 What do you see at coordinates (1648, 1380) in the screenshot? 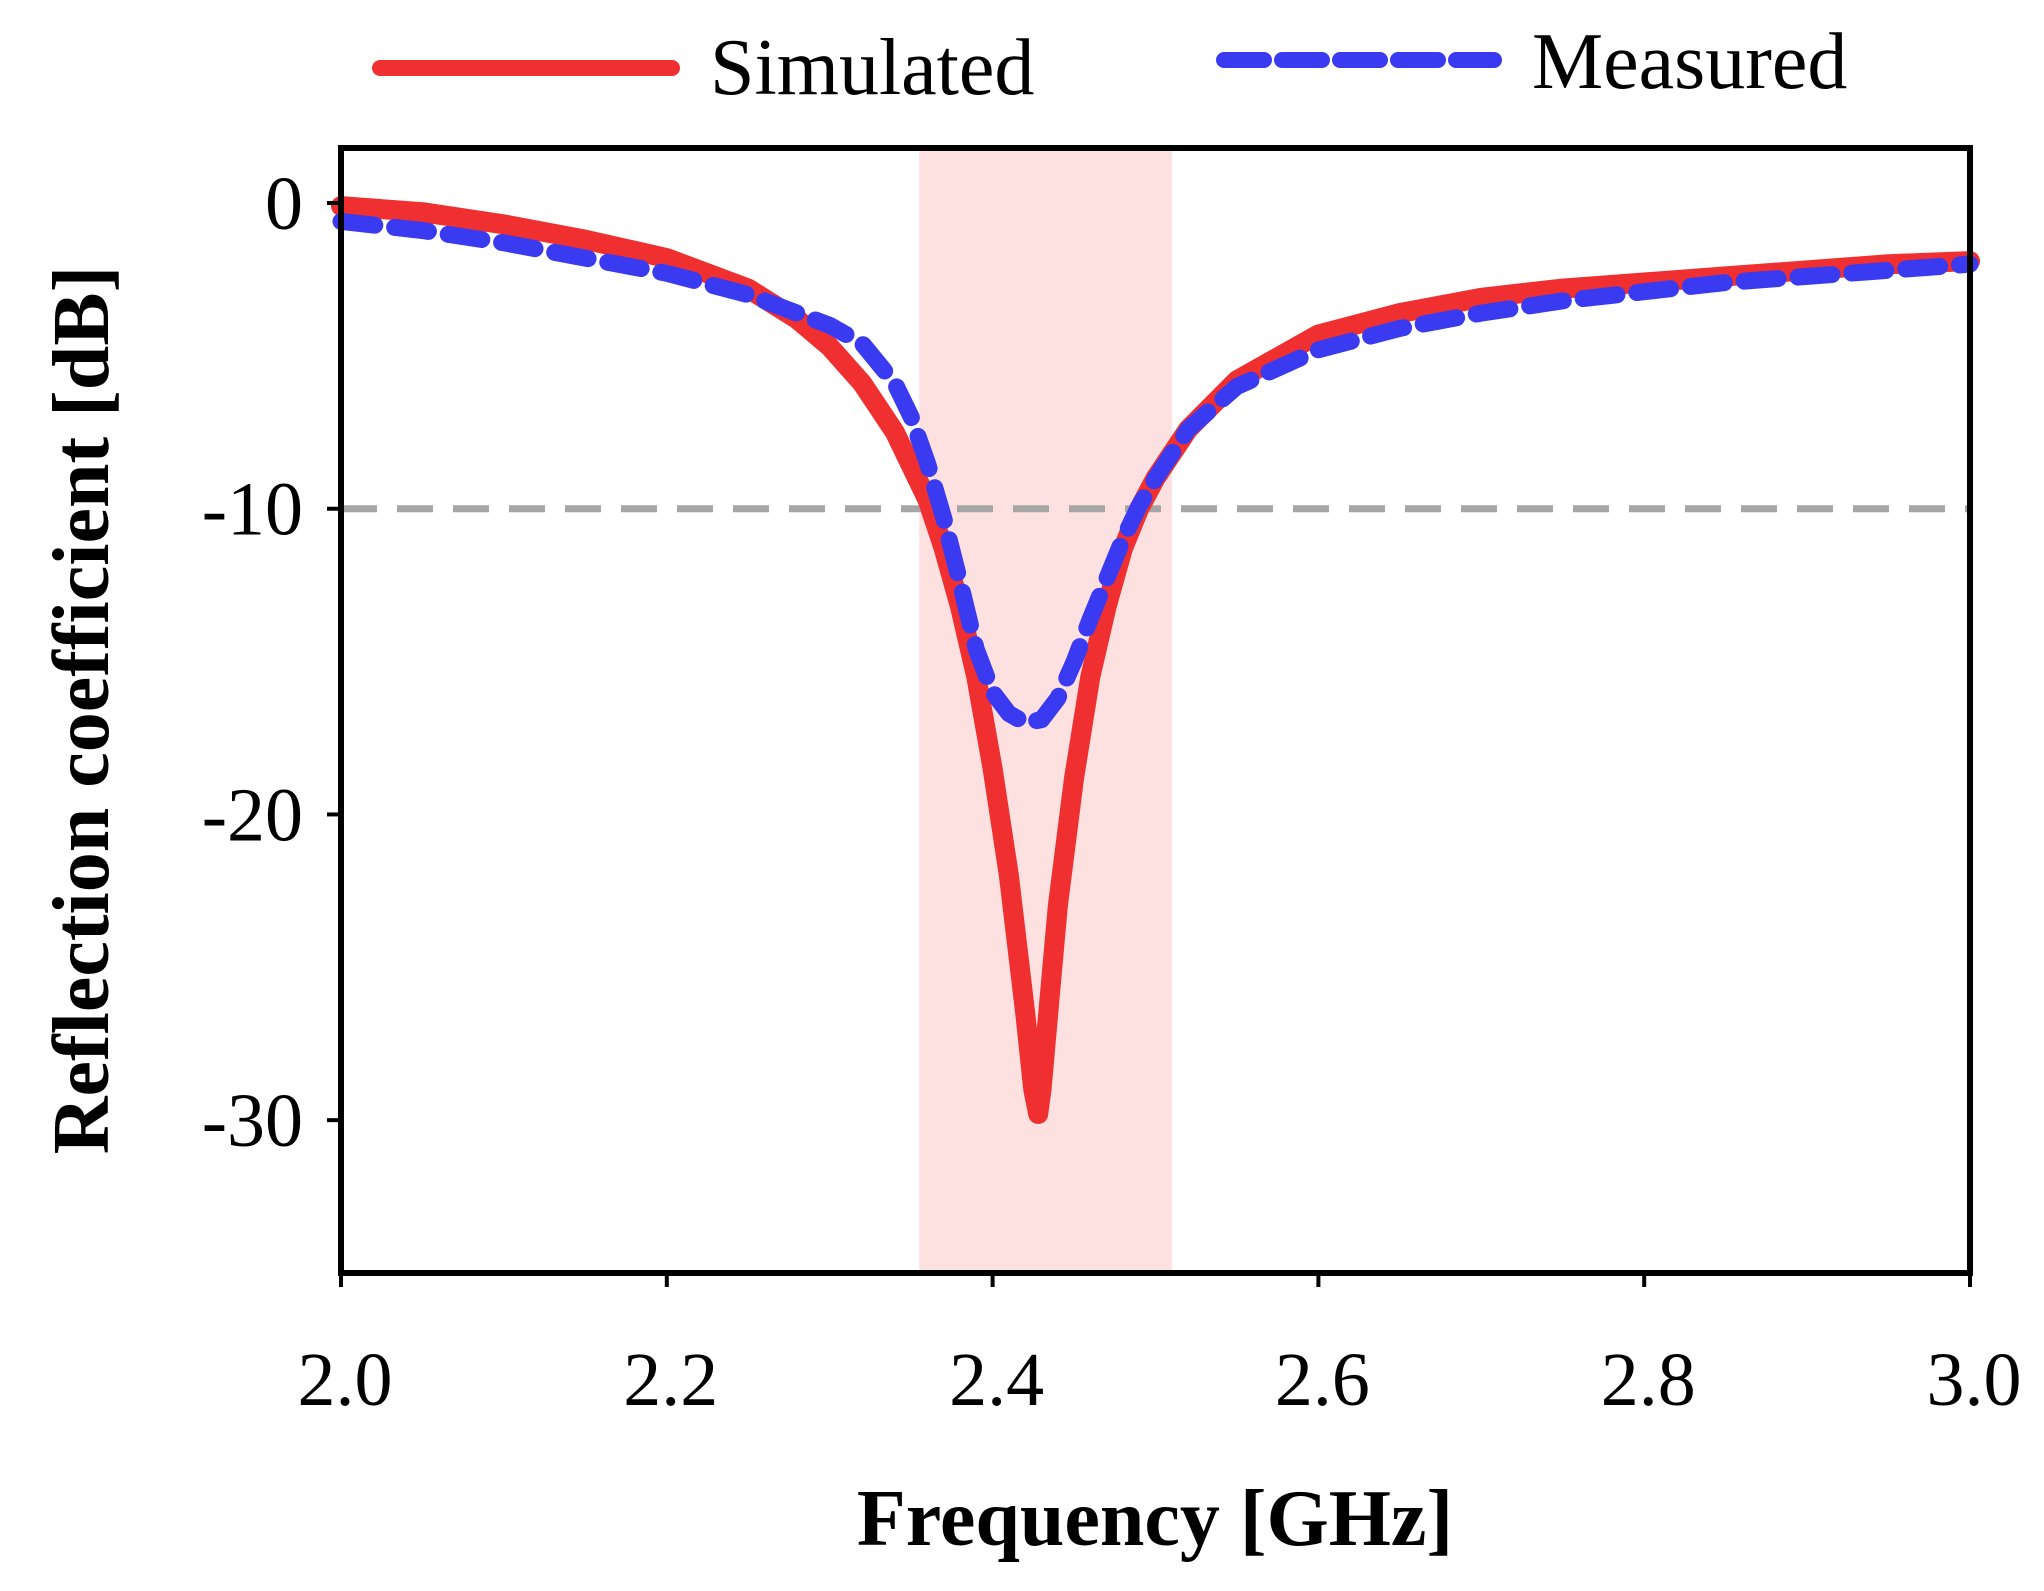
I see `x-tick-label: 2.8` at bounding box center [1648, 1380].